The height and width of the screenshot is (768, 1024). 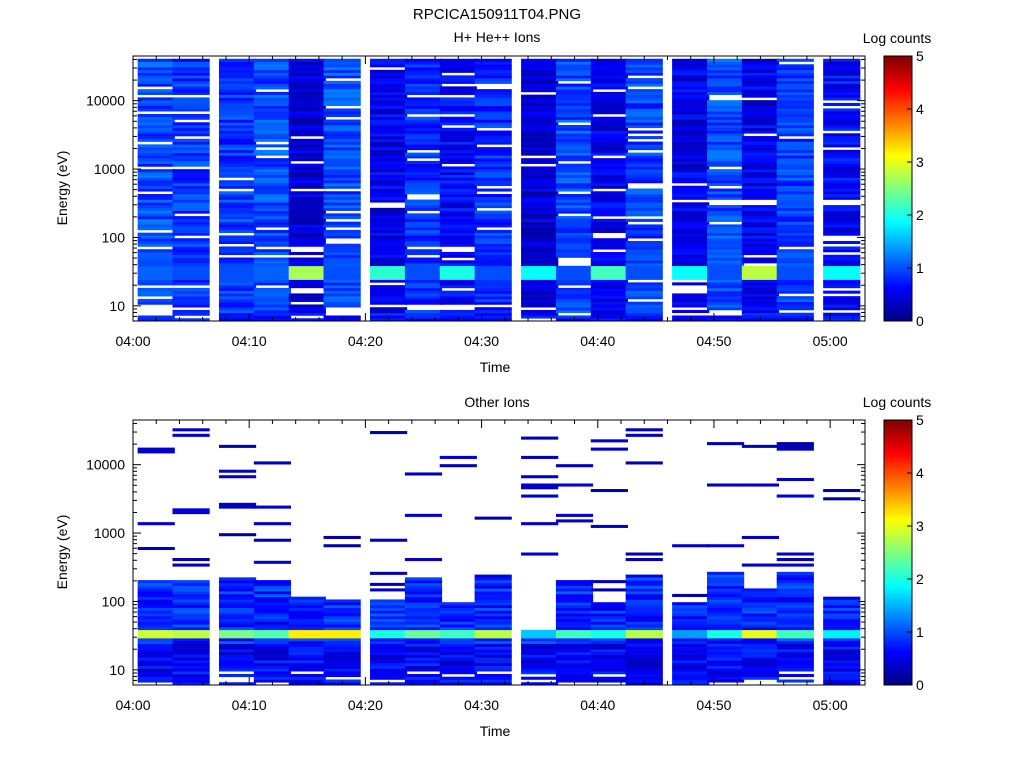 What do you see at coordinates (105, 101) in the screenshot?
I see `y-tick-label: 10000` at bounding box center [105, 101].